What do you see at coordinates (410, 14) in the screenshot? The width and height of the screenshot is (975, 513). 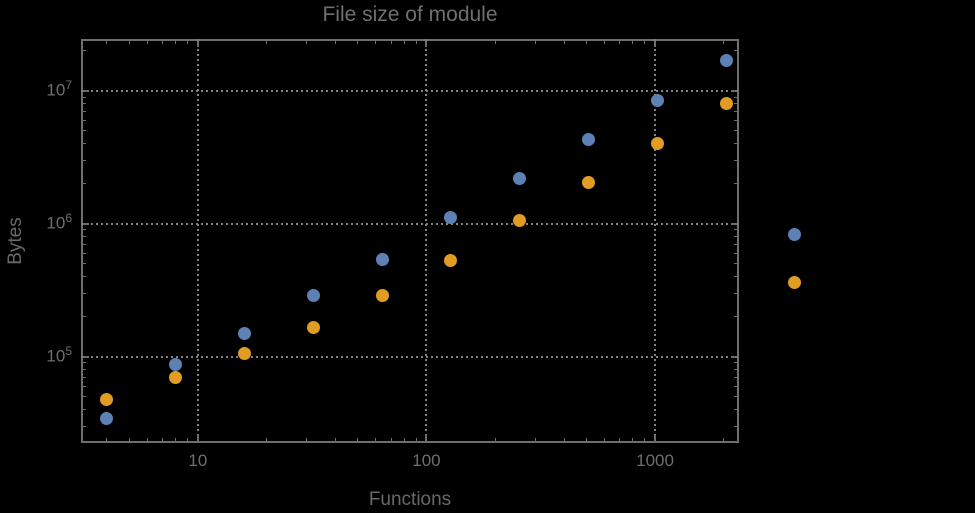 I see `chart-title: File size of module` at bounding box center [410, 14].